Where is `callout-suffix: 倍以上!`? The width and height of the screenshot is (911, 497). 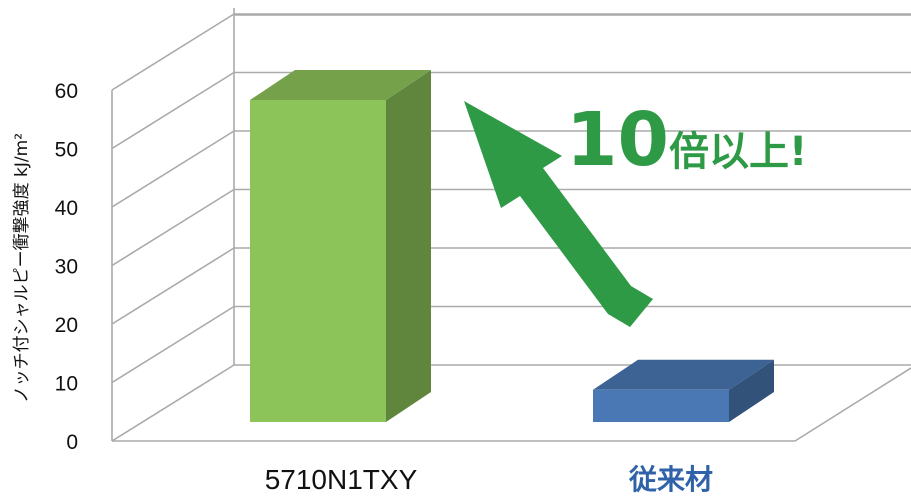
callout-suffix: 倍以上! is located at coordinates (738, 152).